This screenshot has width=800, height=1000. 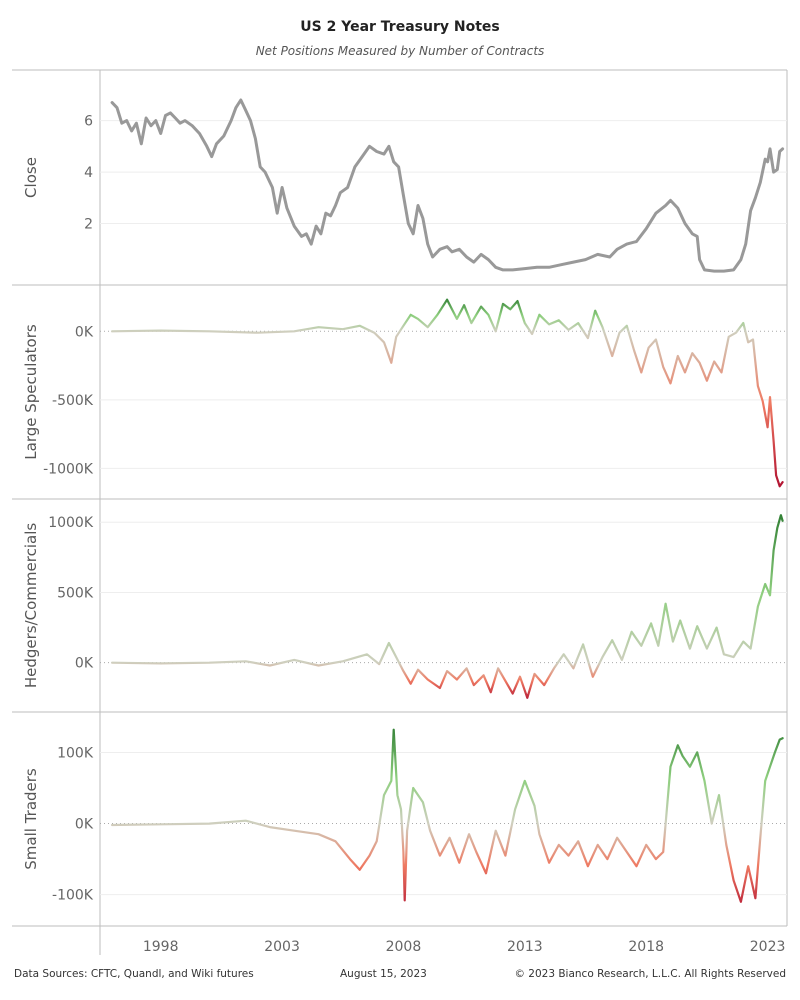 What do you see at coordinates (84, 332) in the screenshot?
I see `ytick-label-large-speculators: 0K` at bounding box center [84, 332].